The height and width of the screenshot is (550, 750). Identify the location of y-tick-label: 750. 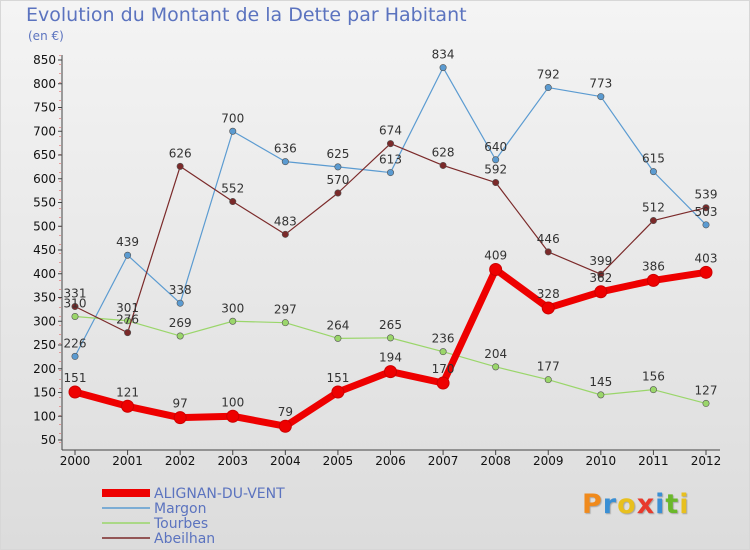
(44, 108).